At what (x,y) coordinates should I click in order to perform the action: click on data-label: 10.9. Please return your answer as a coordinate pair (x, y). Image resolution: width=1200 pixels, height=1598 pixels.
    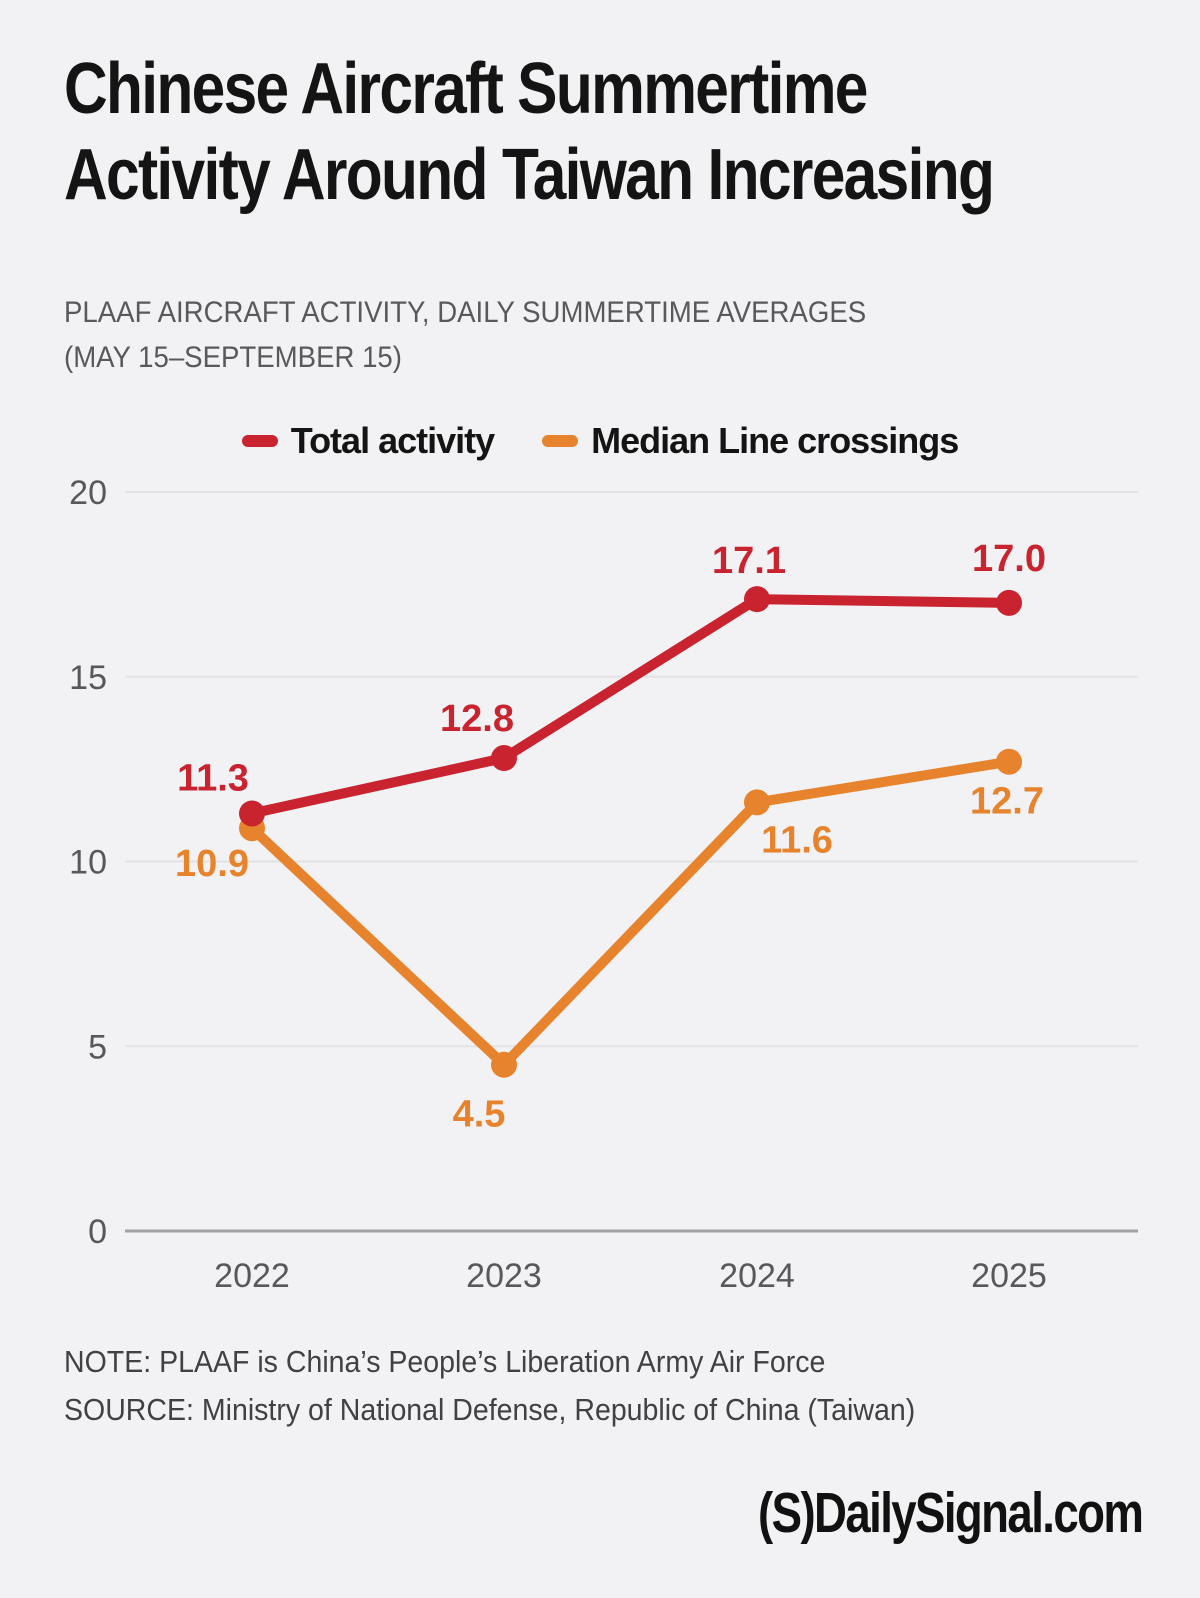
    Looking at the image, I should click on (212, 864).